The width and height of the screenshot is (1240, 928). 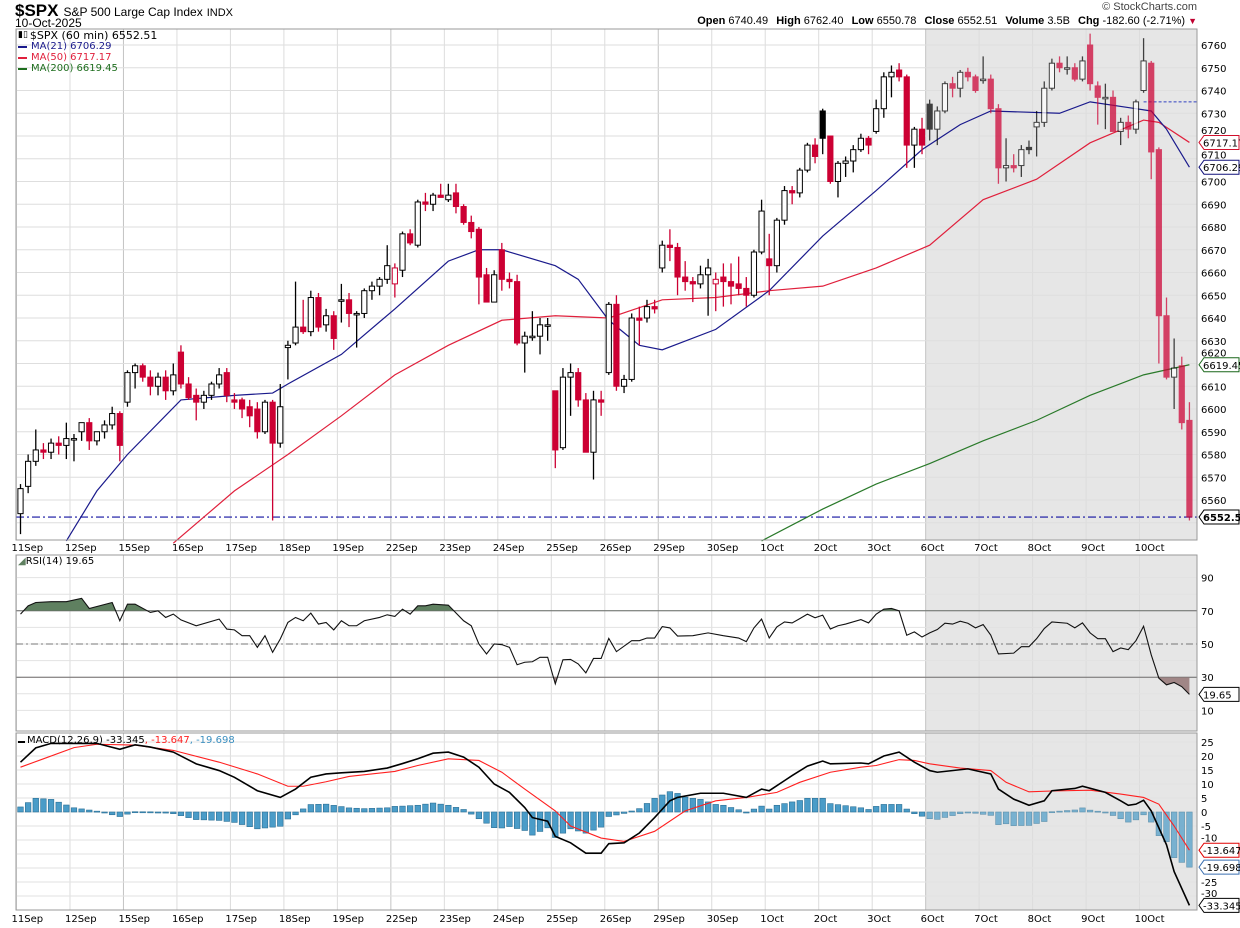 What do you see at coordinates (1213, 114) in the screenshot?
I see `price-axis-label: 6730` at bounding box center [1213, 114].